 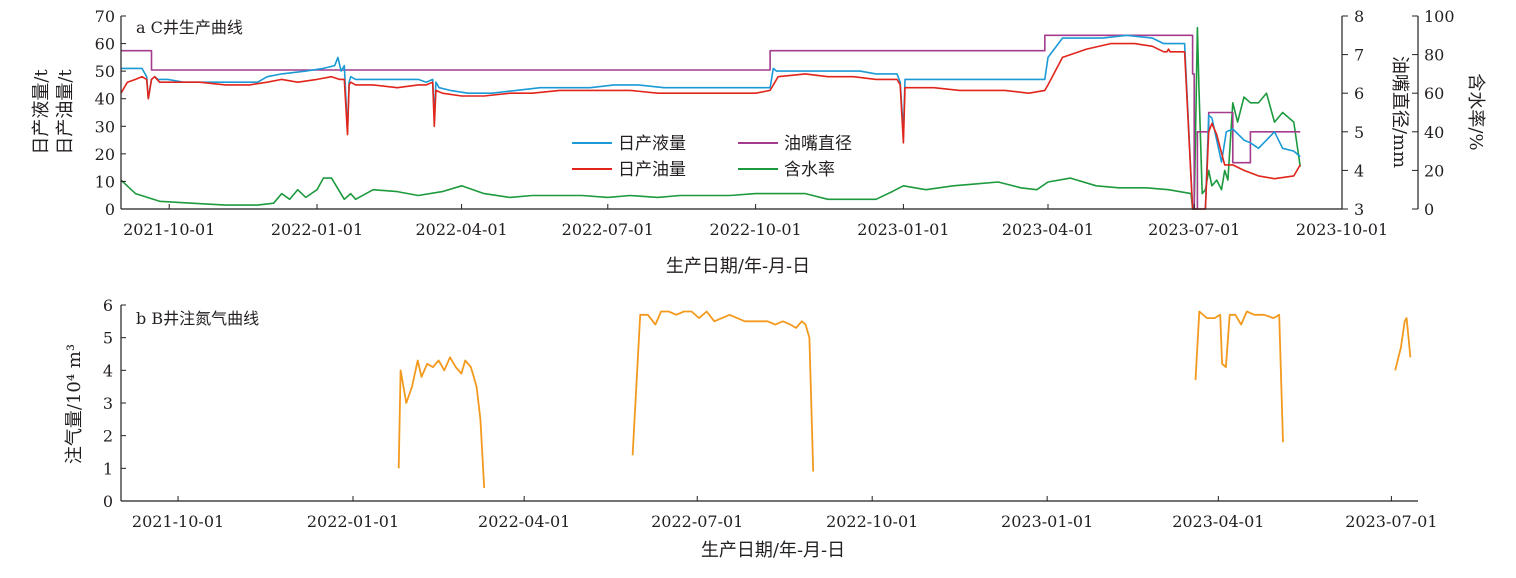 What do you see at coordinates (738, 266) in the screenshot?
I see `panel-a-x-label: 生产日期/年-月-日` at bounding box center [738, 266].